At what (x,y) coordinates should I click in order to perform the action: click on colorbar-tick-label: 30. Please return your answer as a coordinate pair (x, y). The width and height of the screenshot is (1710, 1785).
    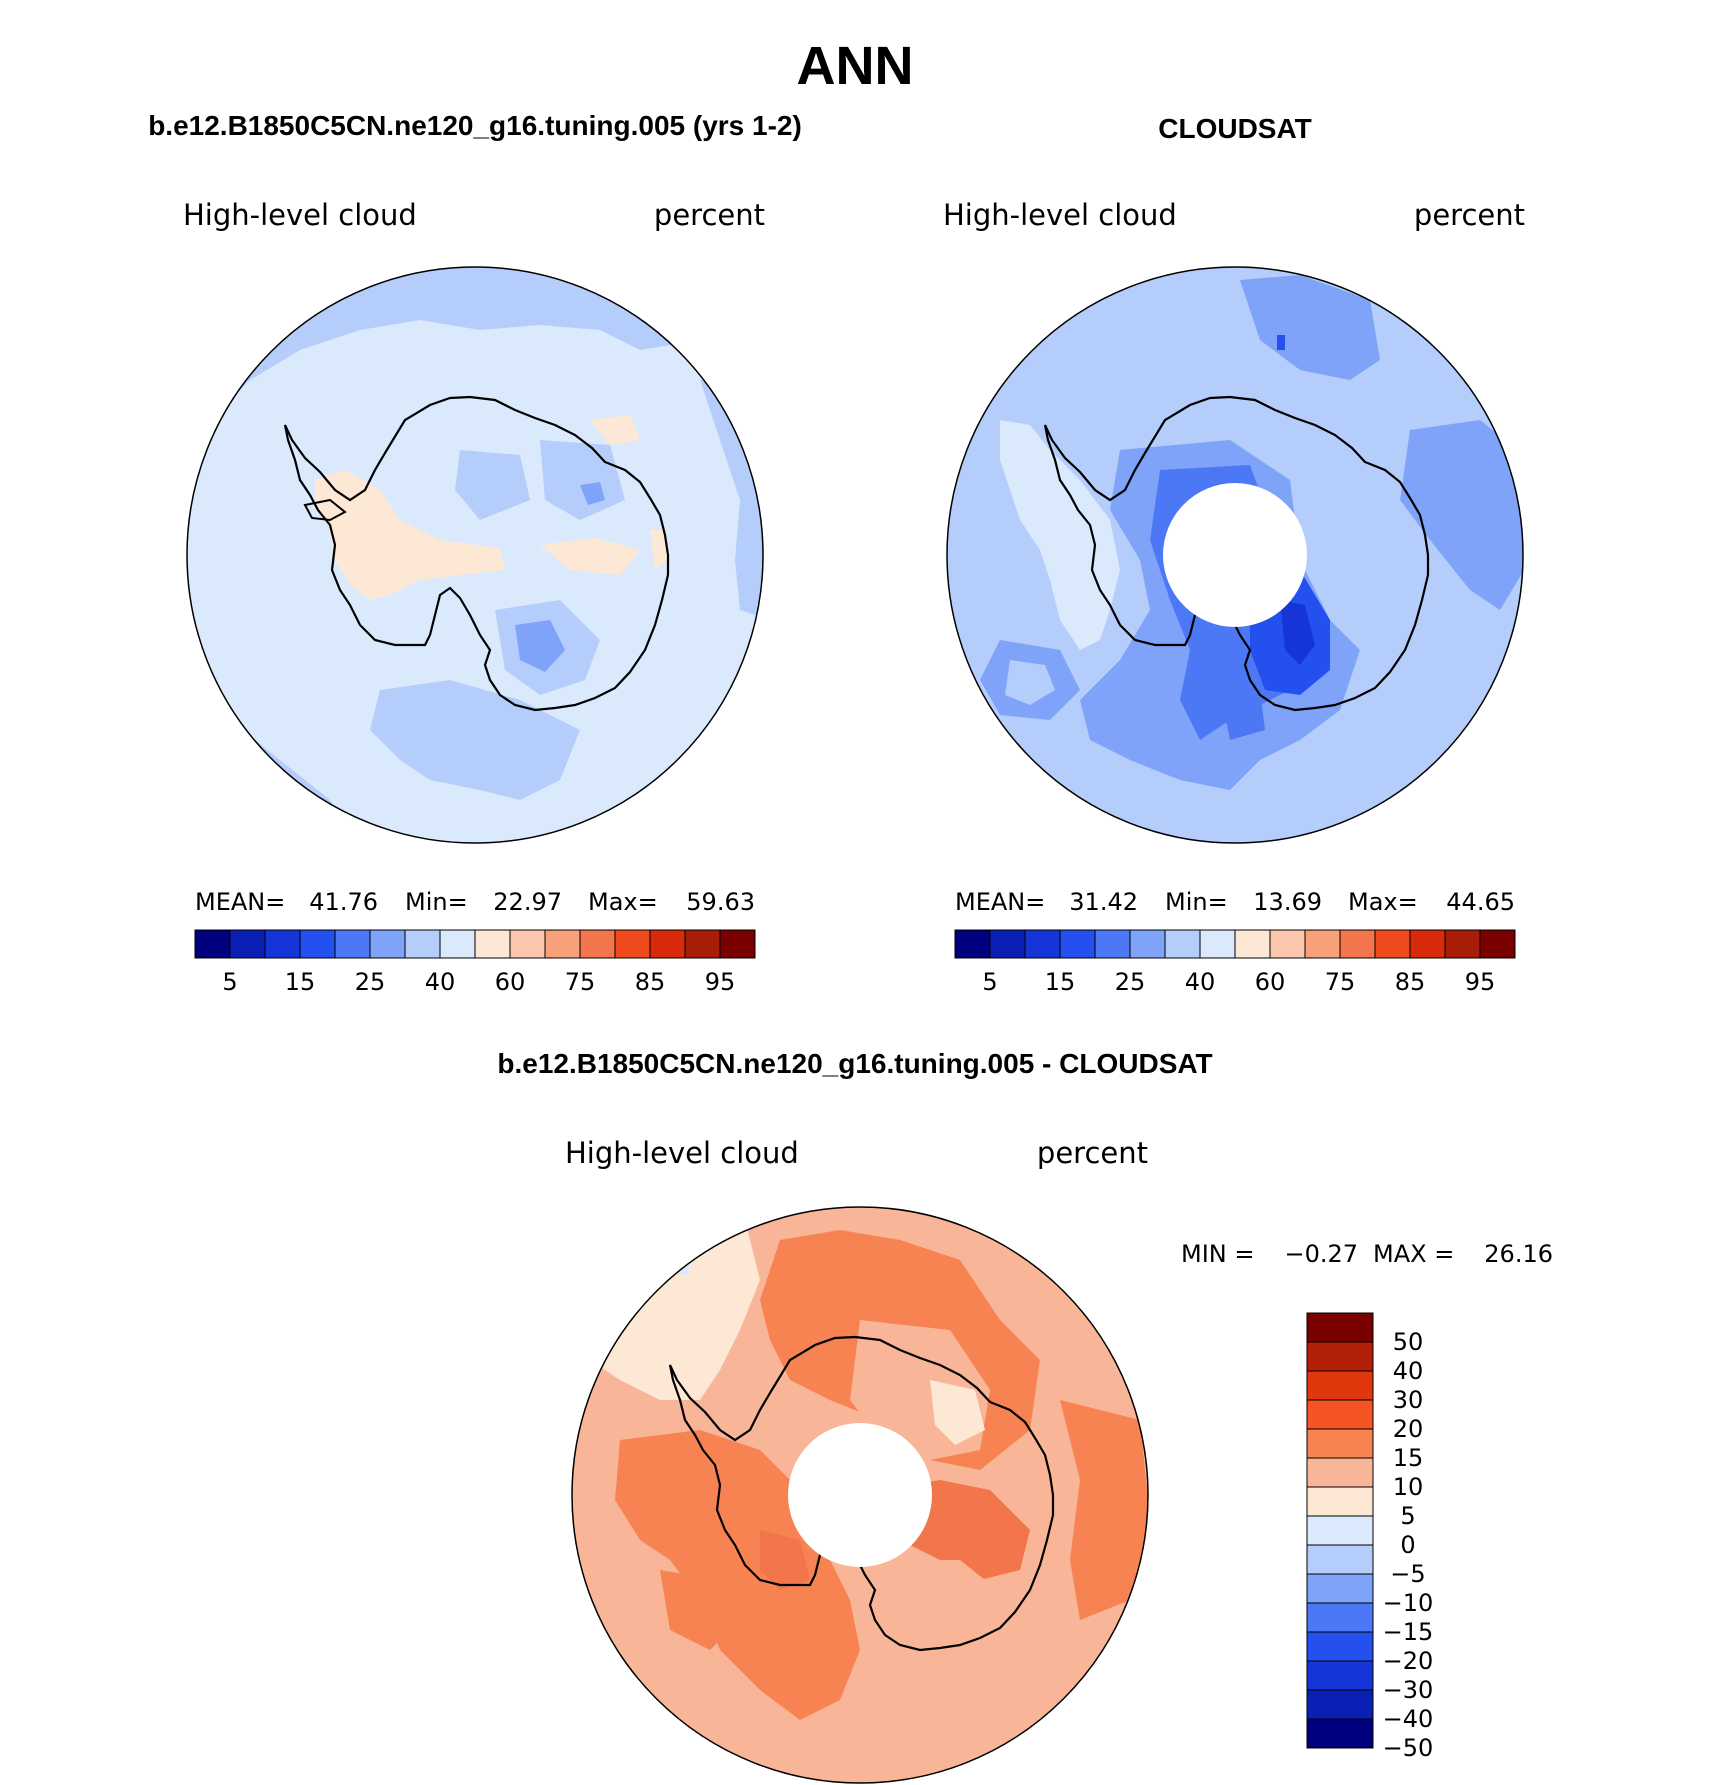
    Looking at the image, I should click on (1408, 1400).